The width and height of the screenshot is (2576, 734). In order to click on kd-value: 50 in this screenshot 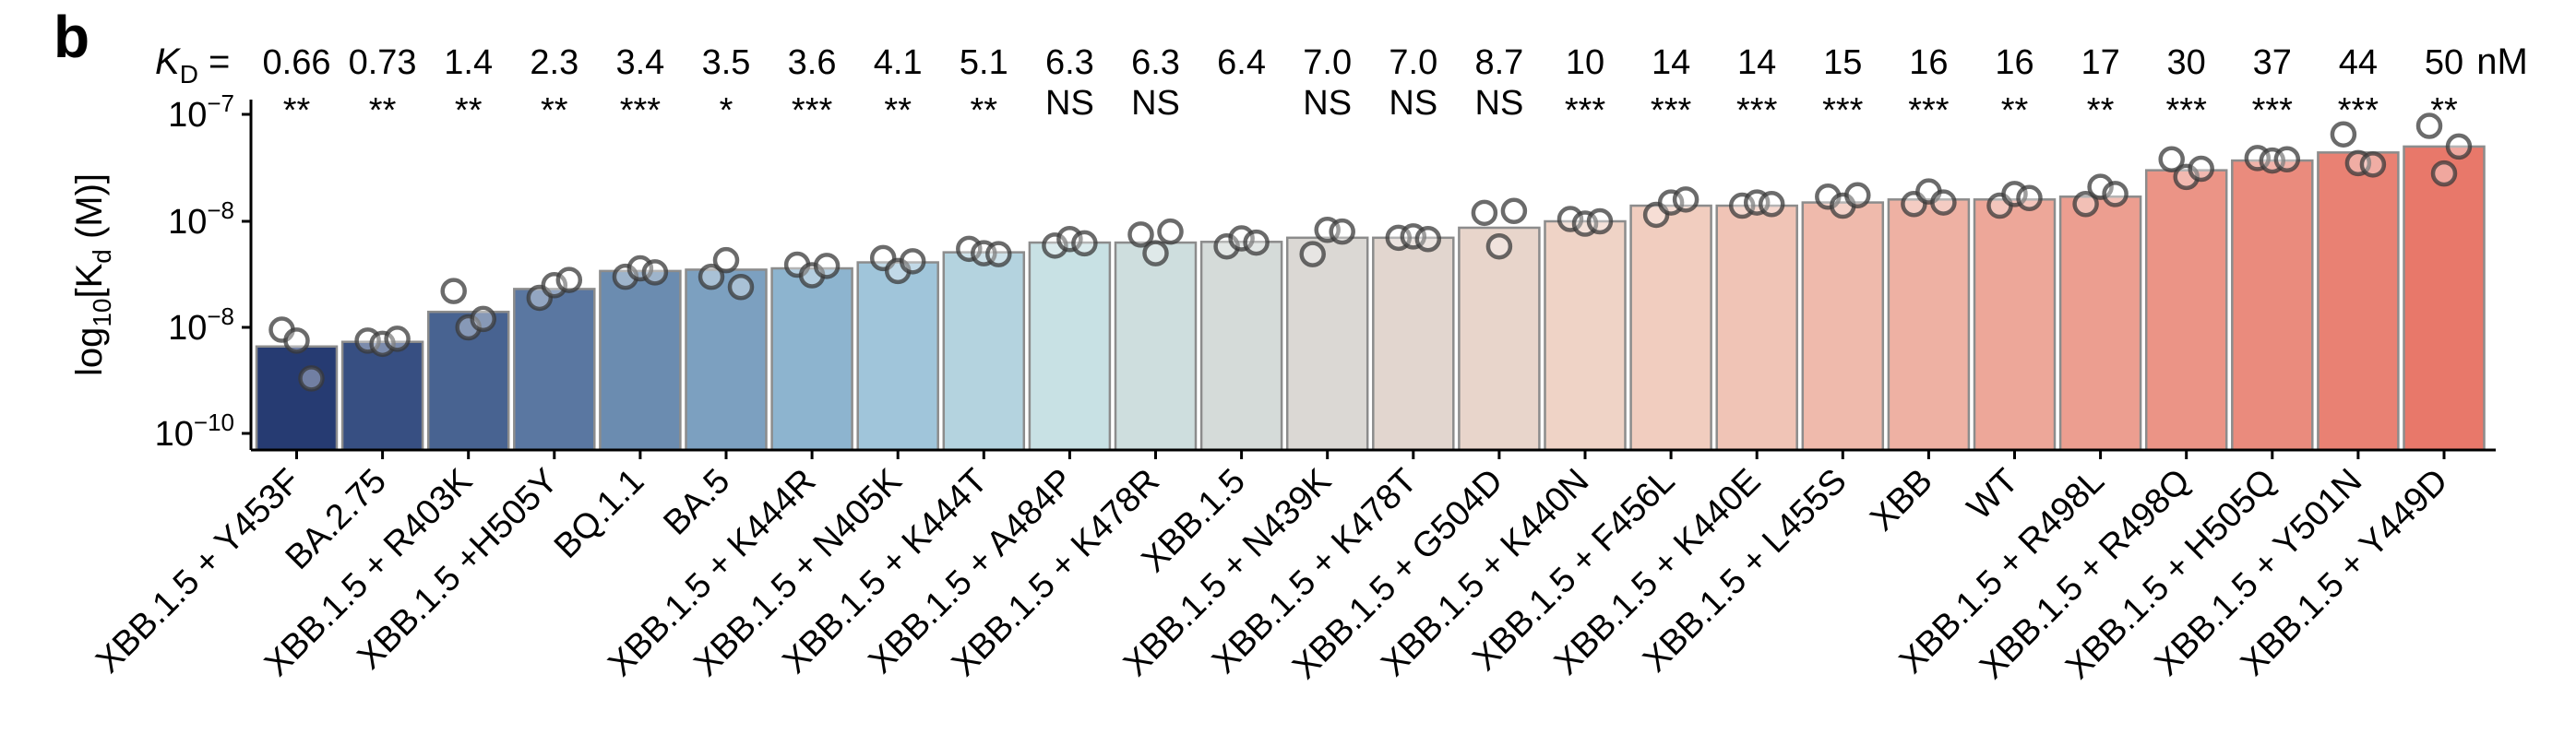, I will do `click(2444, 63)`.